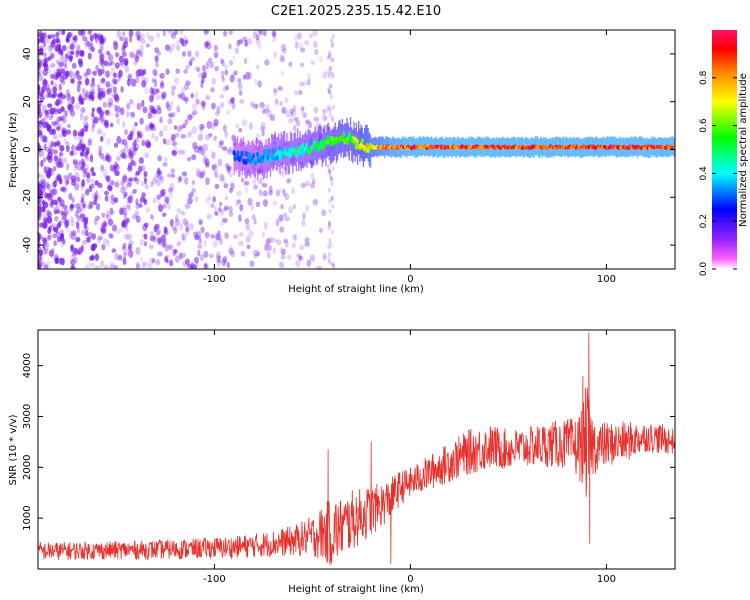 The width and height of the screenshot is (750, 600). Describe the element at coordinates (13, 449) in the screenshot. I see `snr-ylabel: SNR (10 * v/v)` at that location.